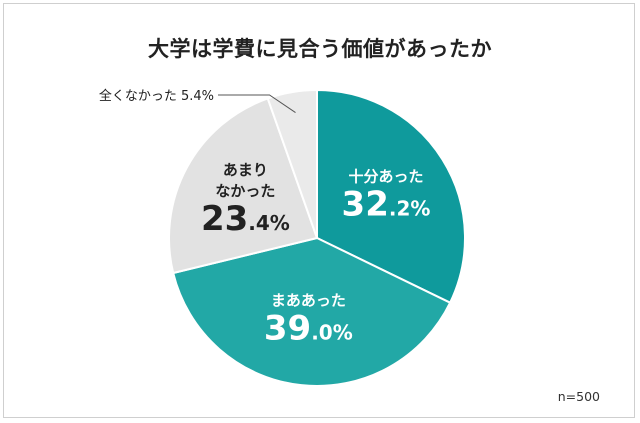 The image size is (640, 423). I want to click on slice-value: 39.0%, so click(308, 328).